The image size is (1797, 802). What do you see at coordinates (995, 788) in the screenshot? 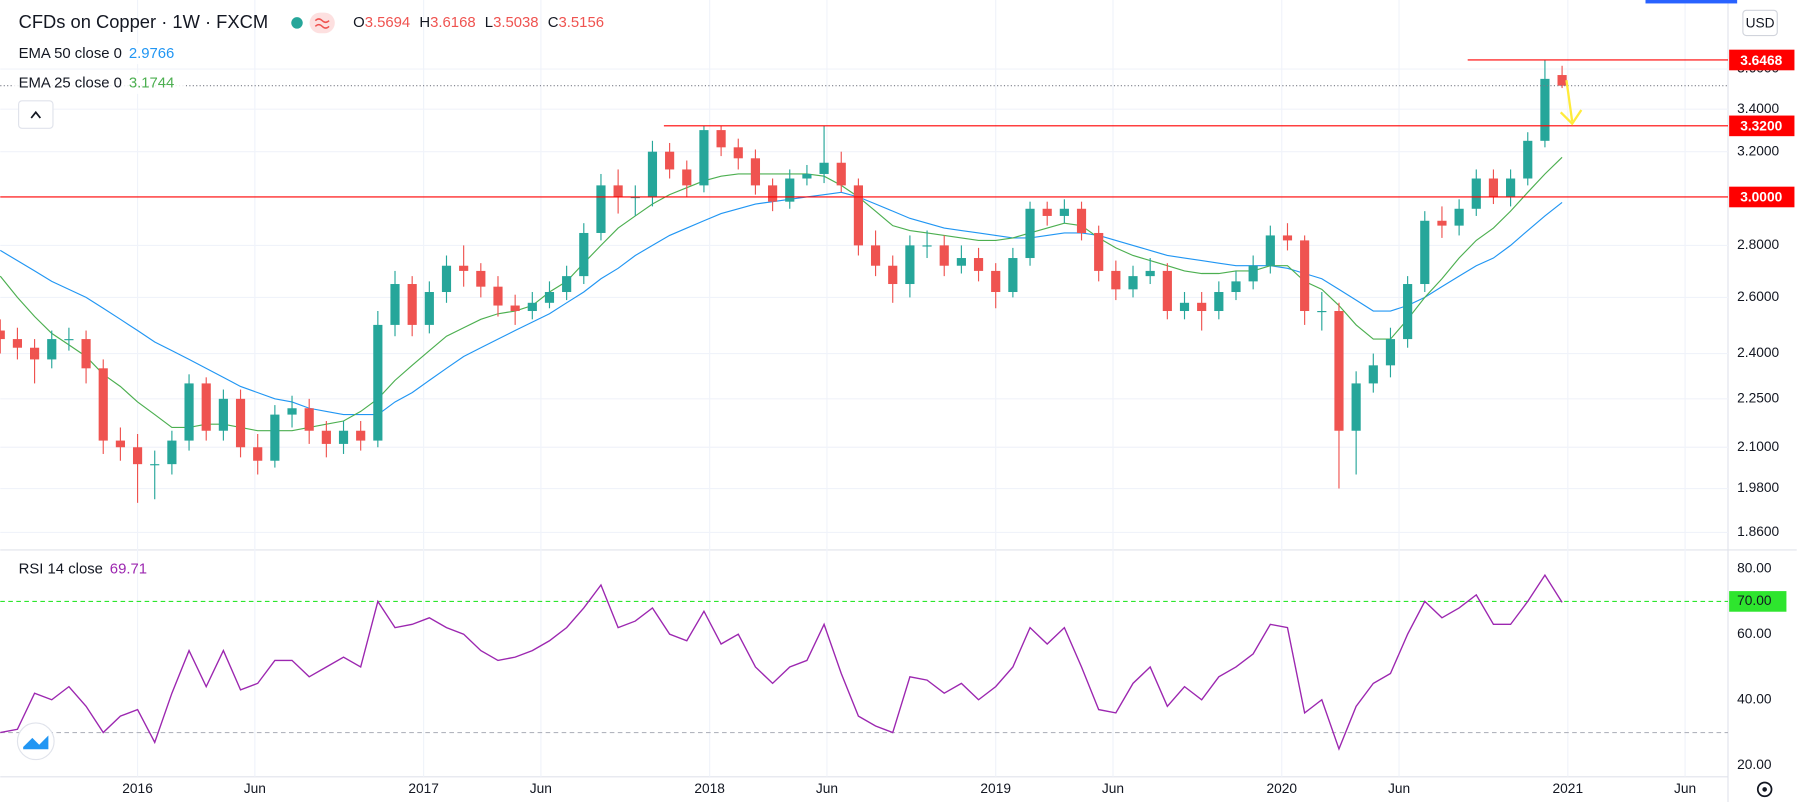
I see `x-tick-label: 2019` at bounding box center [995, 788].